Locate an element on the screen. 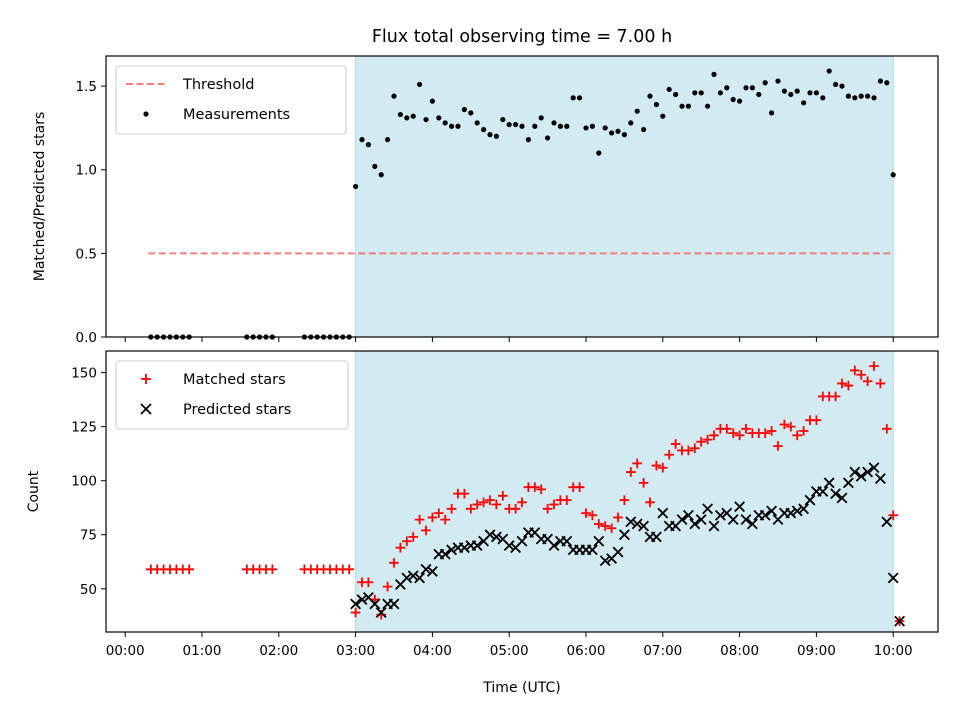  y-tick-label: 125 is located at coordinates (84, 428).